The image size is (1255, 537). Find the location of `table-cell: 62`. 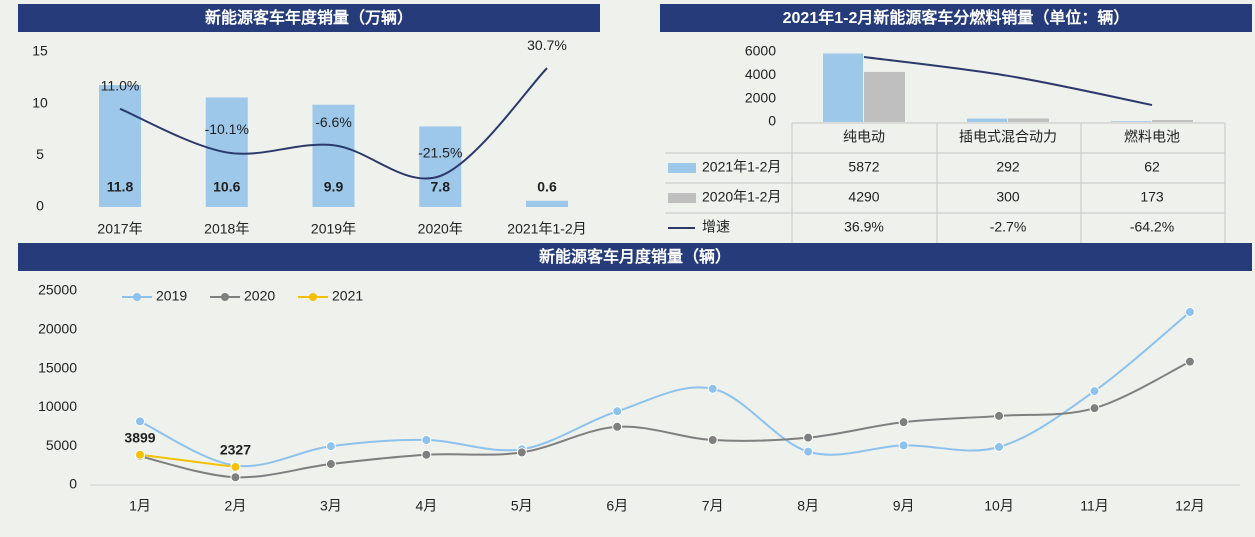

table-cell: 62 is located at coordinates (1152, 167).